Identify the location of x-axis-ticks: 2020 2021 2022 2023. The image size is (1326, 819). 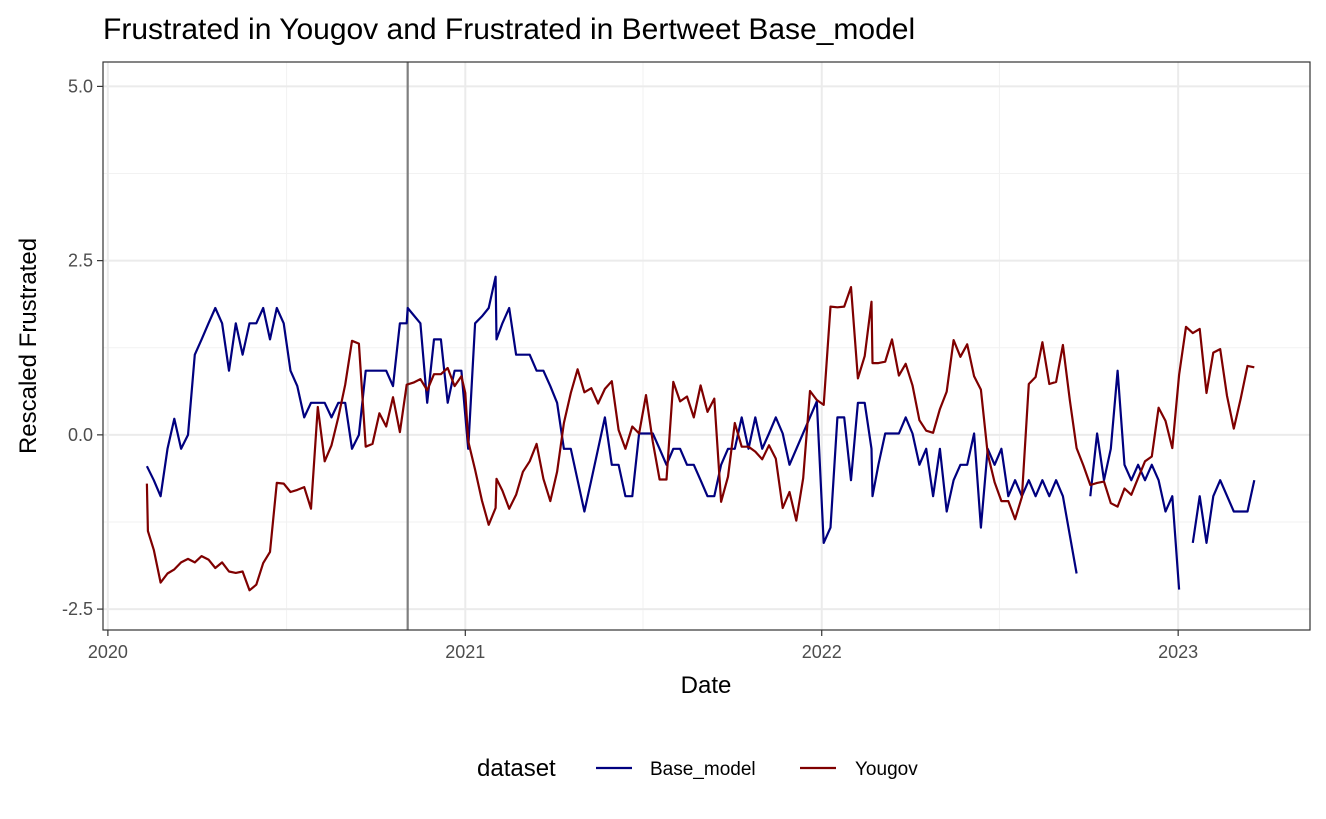
(643, 646).